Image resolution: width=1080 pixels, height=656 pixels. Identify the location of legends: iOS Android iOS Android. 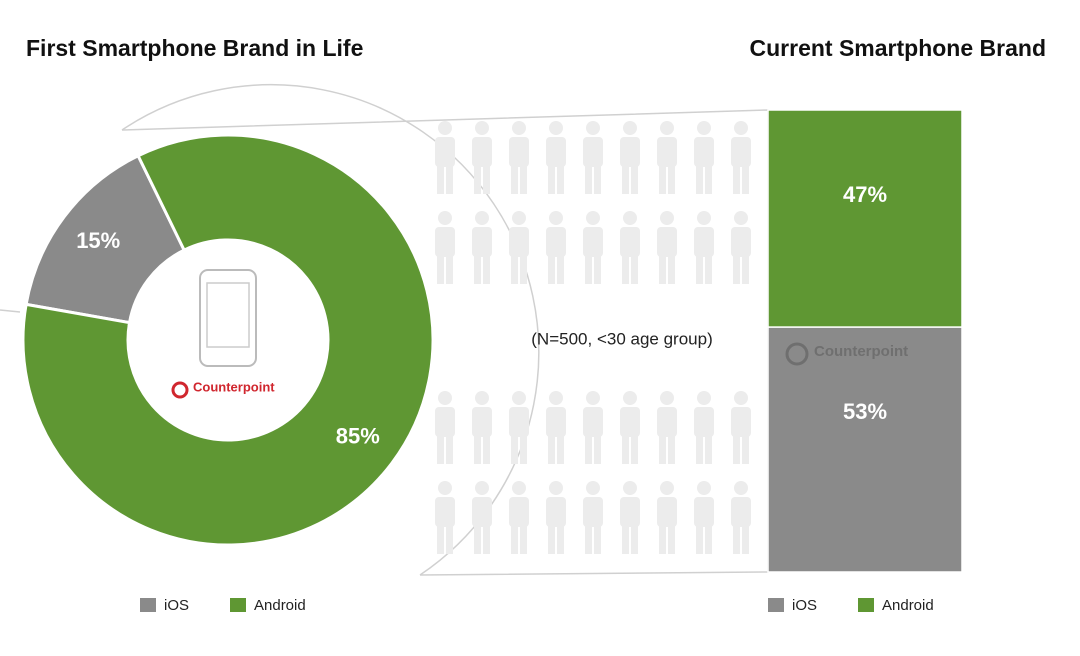
(537, 605).